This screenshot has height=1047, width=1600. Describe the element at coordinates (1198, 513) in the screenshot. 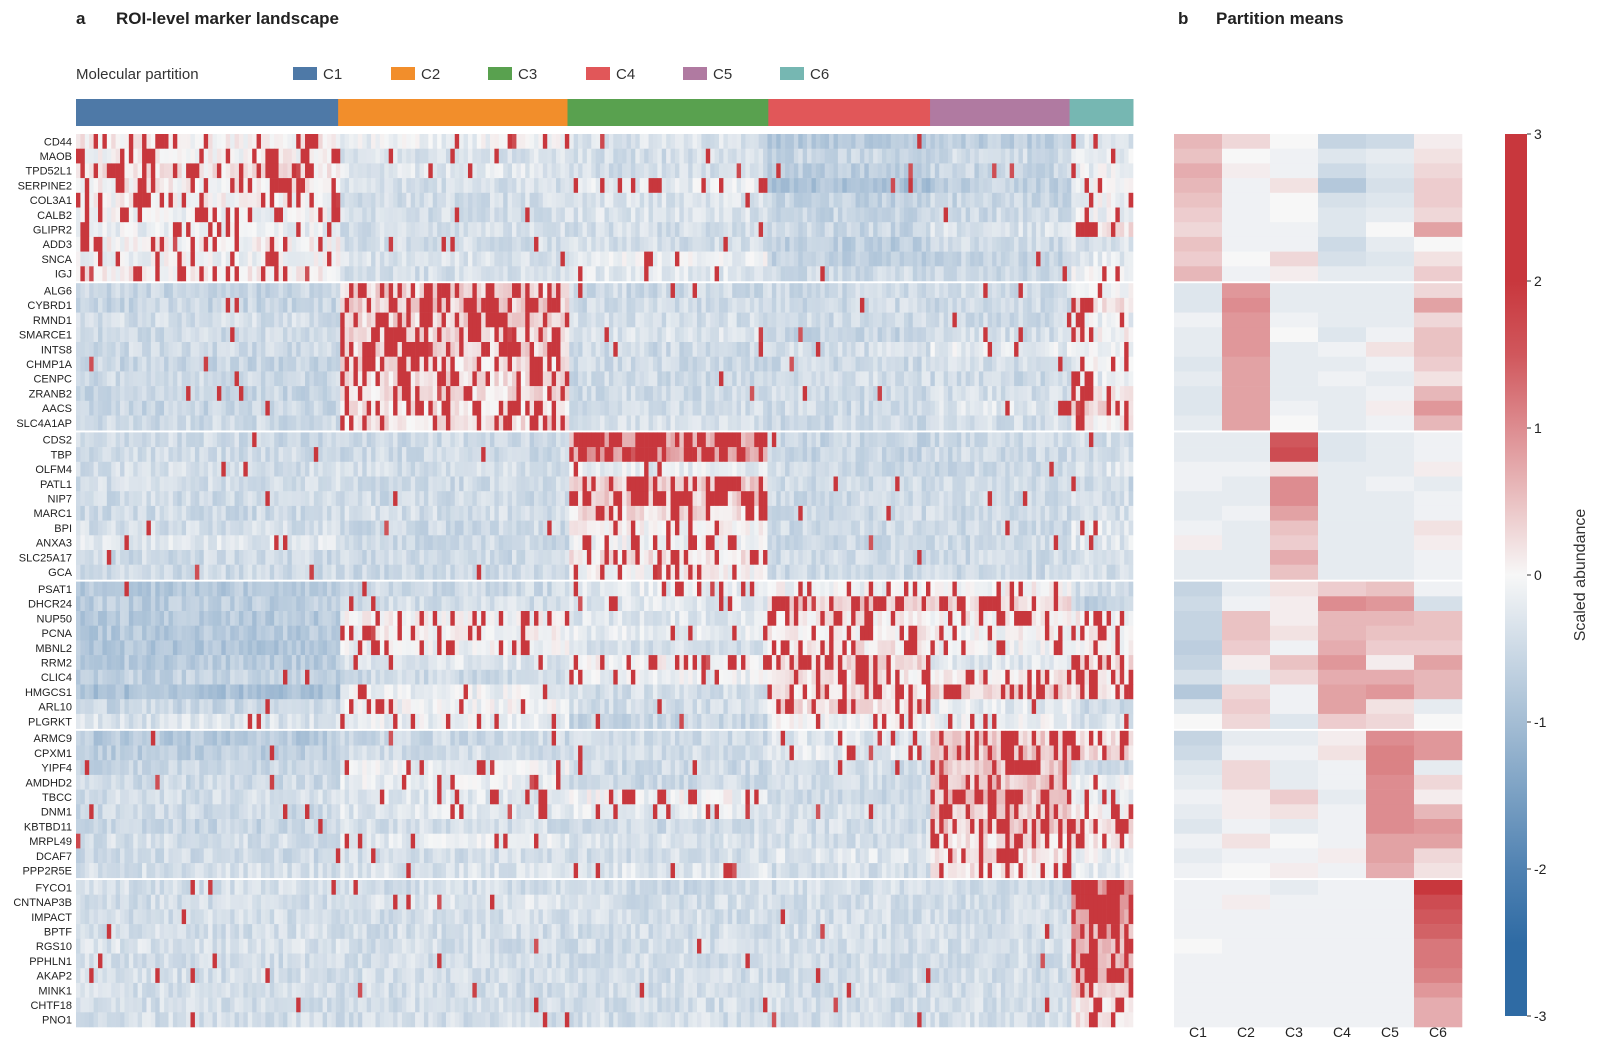

I see `mean-cell-marc1-c1` at that location.